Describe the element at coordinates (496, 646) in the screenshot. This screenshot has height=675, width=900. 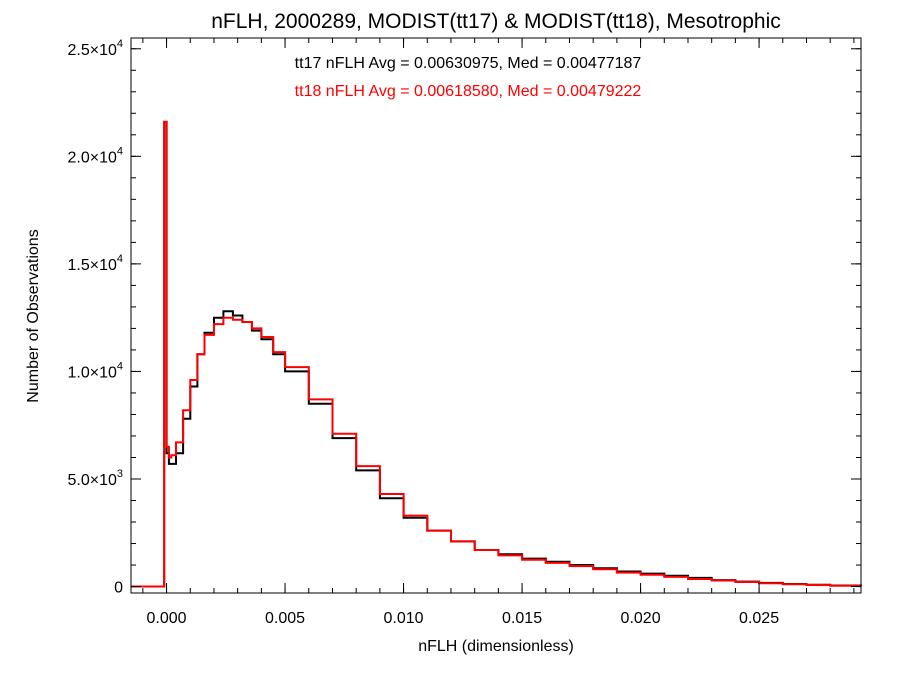
I see `x-axis-label: nFLH (dimensionless)` at that location.